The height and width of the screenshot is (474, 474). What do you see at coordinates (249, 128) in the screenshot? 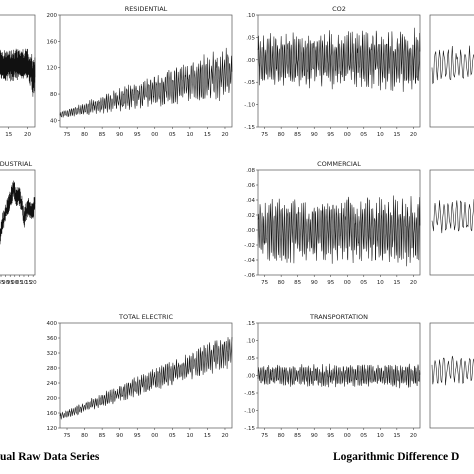
I see `y-tick-label: -.15` at bounding box center [249, 128].